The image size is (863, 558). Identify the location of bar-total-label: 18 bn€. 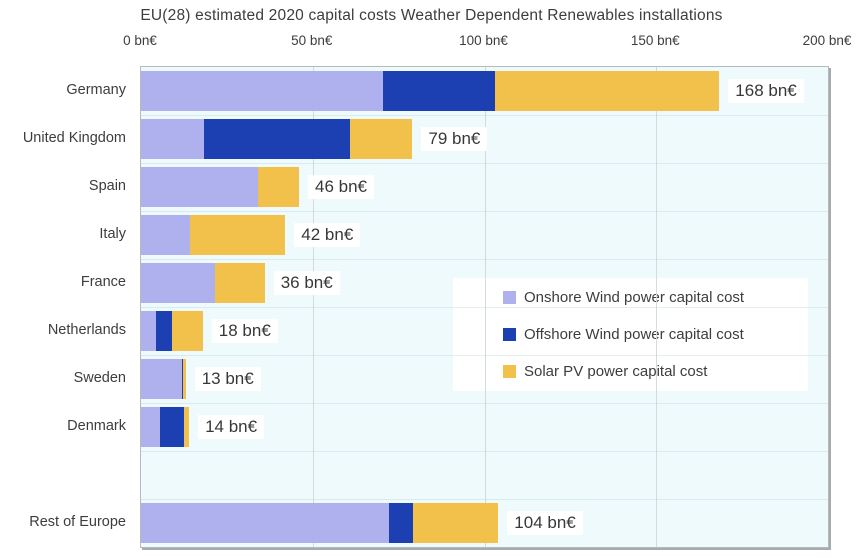
(244, 331).